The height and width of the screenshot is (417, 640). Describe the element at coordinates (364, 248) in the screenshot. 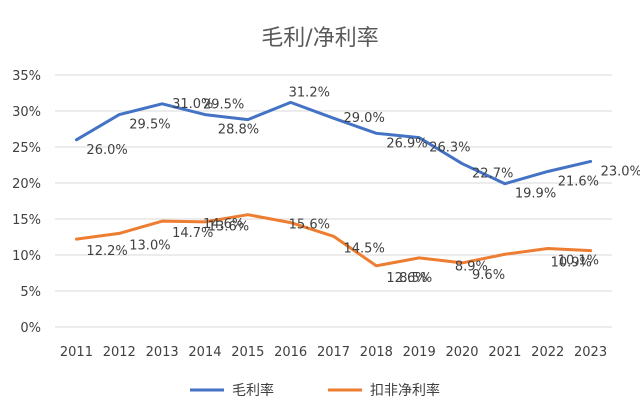

I see `data-label: 14.5%` at that location.